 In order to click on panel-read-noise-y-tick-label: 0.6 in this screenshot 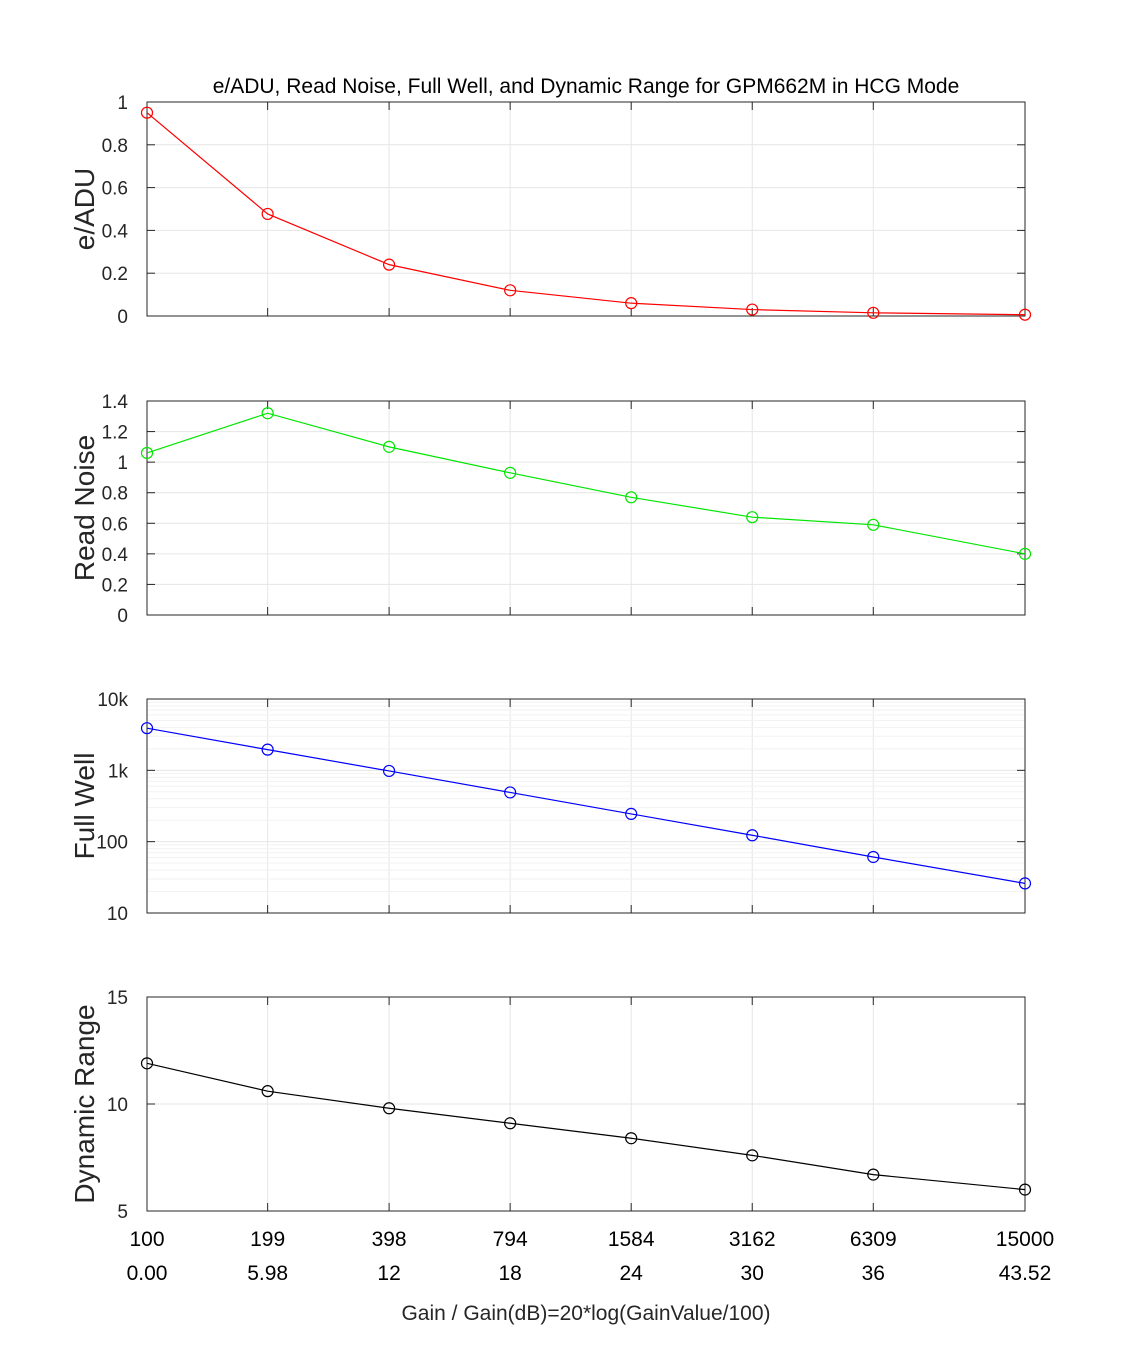, I will do `click(115, 524)`.